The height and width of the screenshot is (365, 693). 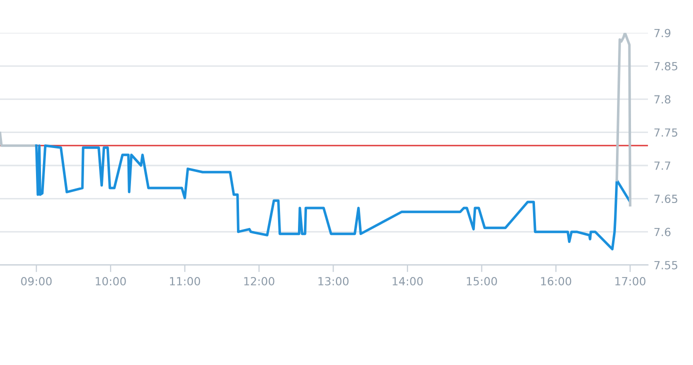 I want to click on line-series, so click(x=624, y=119).